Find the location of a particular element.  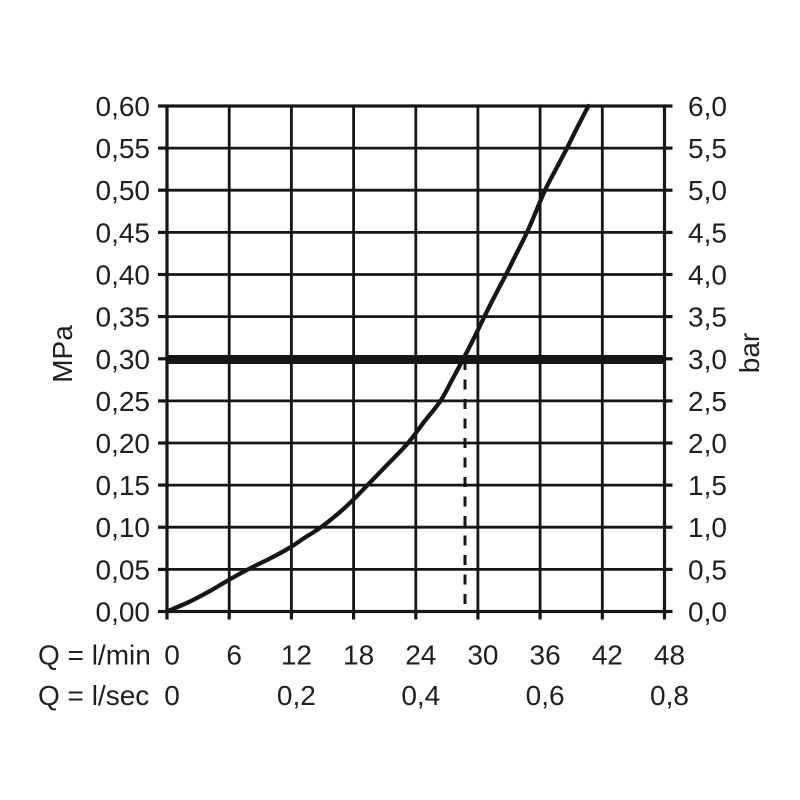

svg-text: 0,8 is located at coordinates (669, 695).